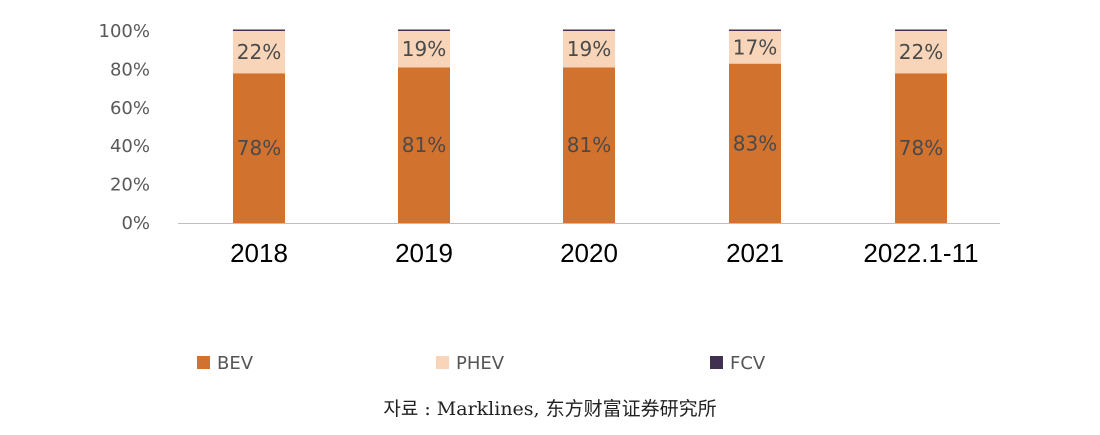 Image resolution: width=1100 pixels, height=435 pixels. I want to click on x-category-label: 2019, so click(424, 253).